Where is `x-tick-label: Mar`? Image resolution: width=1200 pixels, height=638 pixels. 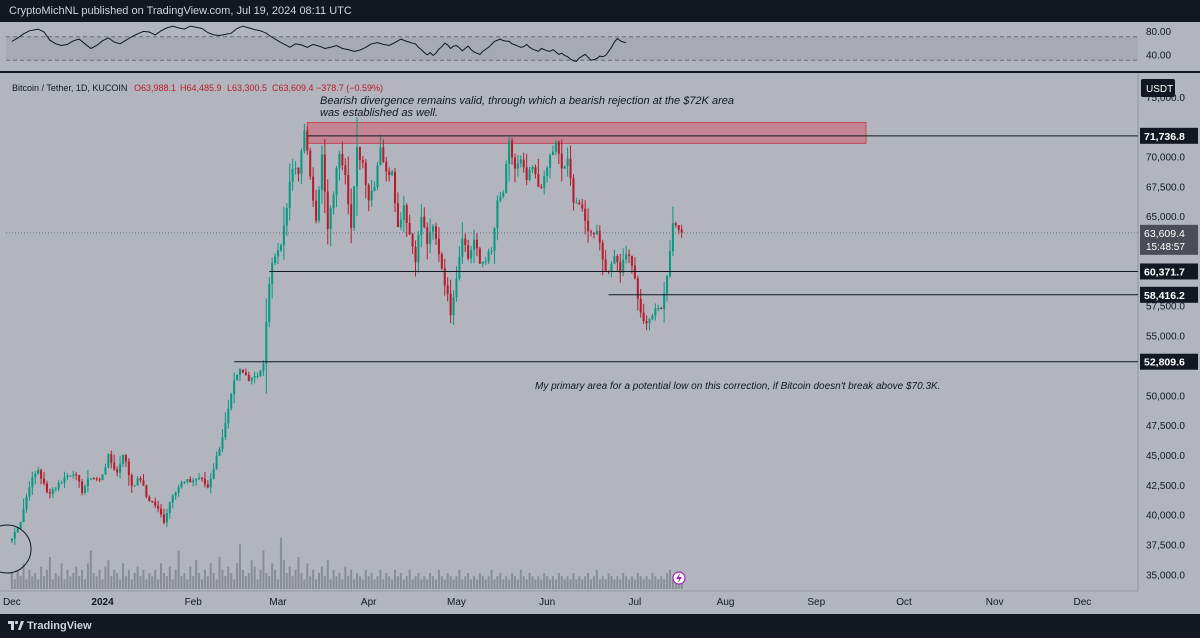 x-tick-label: Mar is located at coordinates (278, 602).